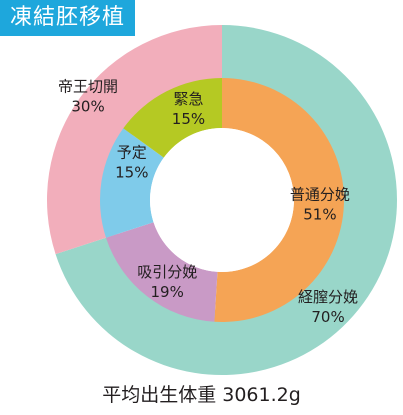 The width and height of the screenshot is (403, 415). Describe the element at coordinates (131, 163) in the screenshot. I see `inner-slice-label-2: 予定 15%` at that location.